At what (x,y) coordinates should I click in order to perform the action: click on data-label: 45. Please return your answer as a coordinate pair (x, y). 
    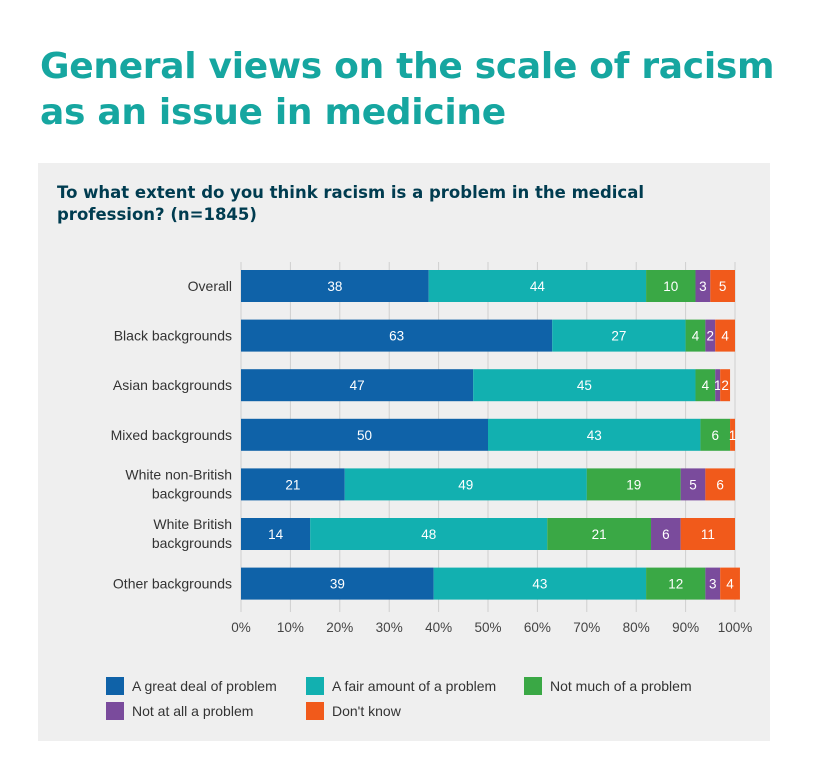
    Looking at the image, I should click on (584, 385).